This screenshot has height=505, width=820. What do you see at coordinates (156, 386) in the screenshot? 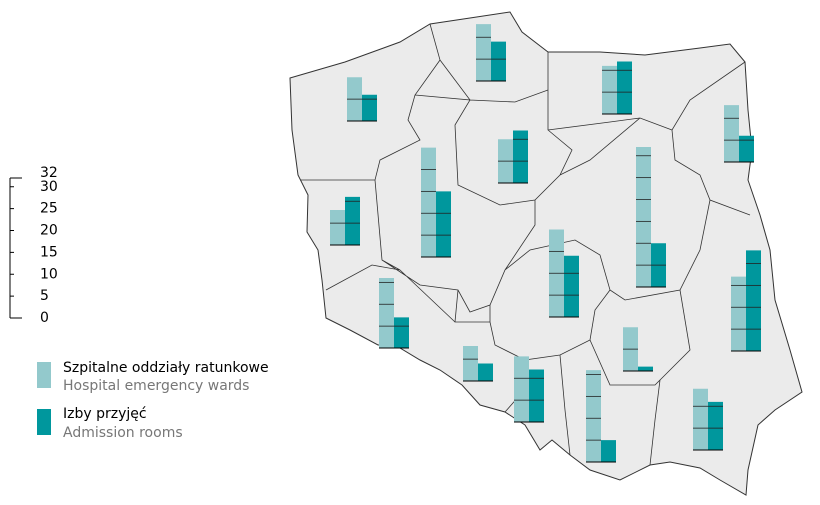
I see `legend-label-en: Hospital emergency wards` at bounding box center [156, 386].